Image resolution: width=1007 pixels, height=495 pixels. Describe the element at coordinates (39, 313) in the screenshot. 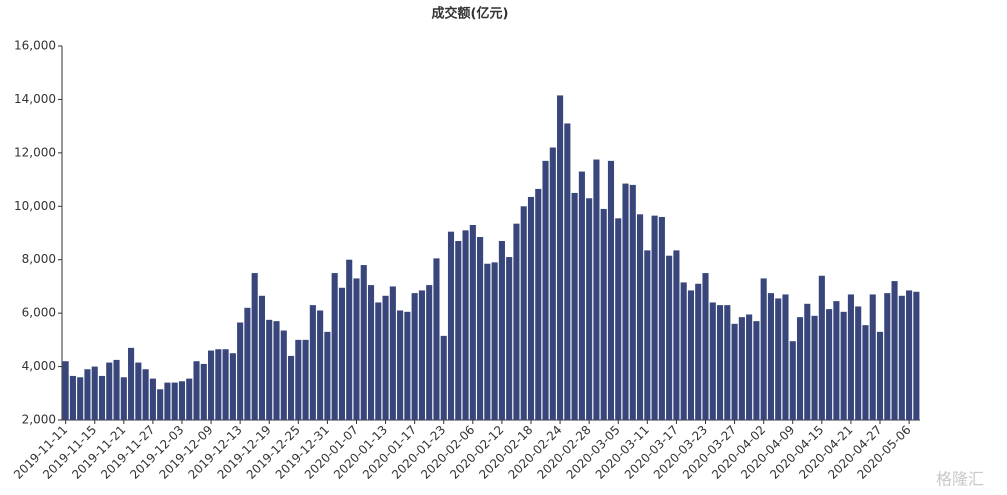

I see `y-tick-label: 6,000` at that location.